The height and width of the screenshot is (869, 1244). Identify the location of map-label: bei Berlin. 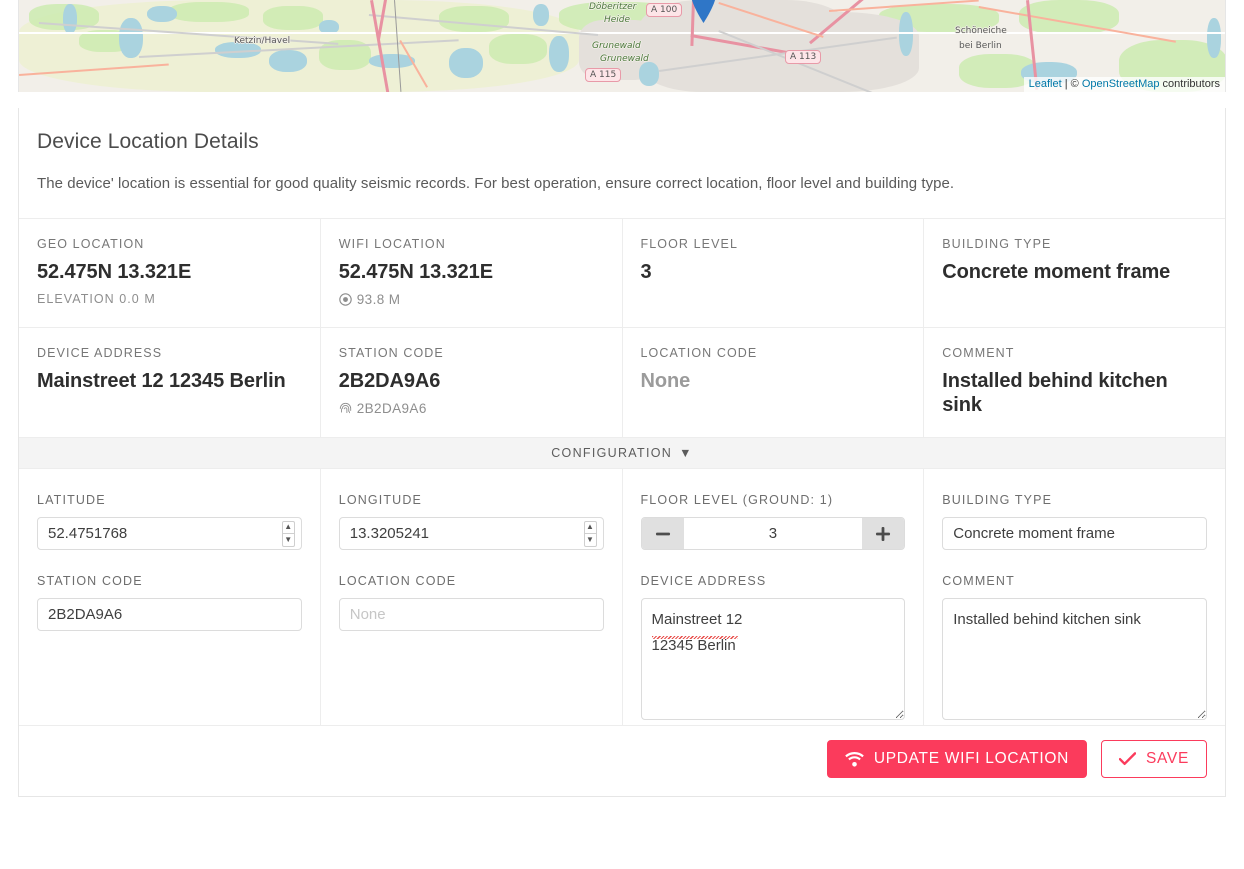
(980, 46).